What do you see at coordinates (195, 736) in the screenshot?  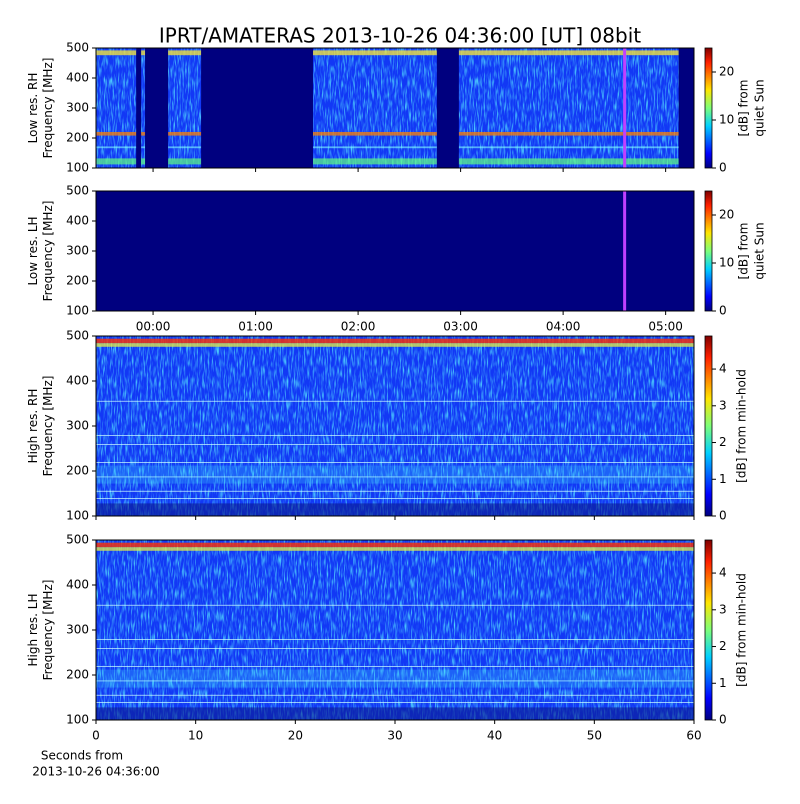 I see `x-tick-label: 10` at bounding box center [195, 736].